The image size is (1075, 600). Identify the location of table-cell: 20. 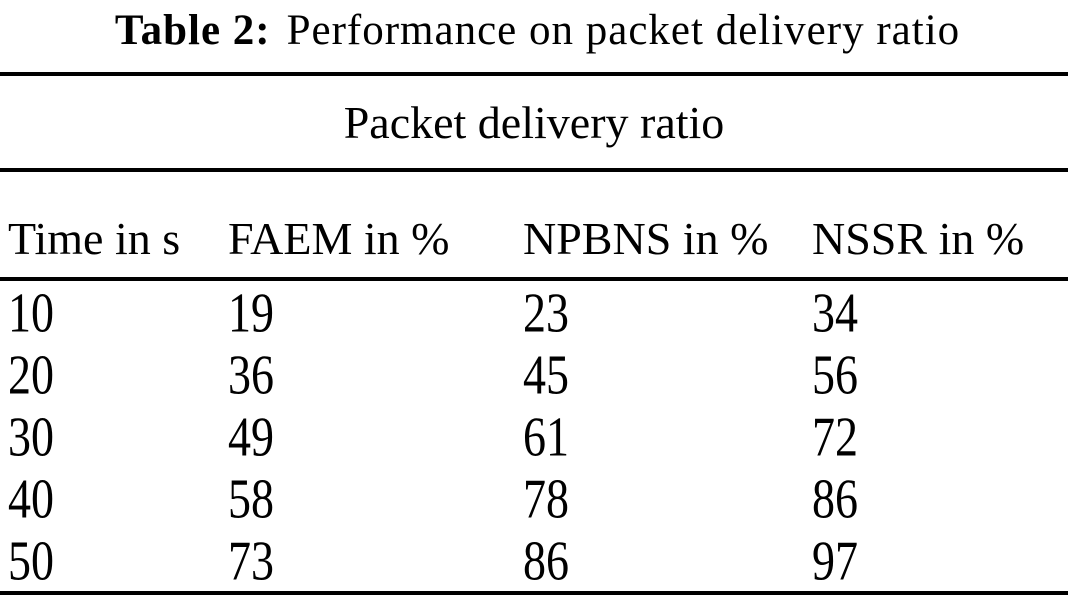
(31, 374).